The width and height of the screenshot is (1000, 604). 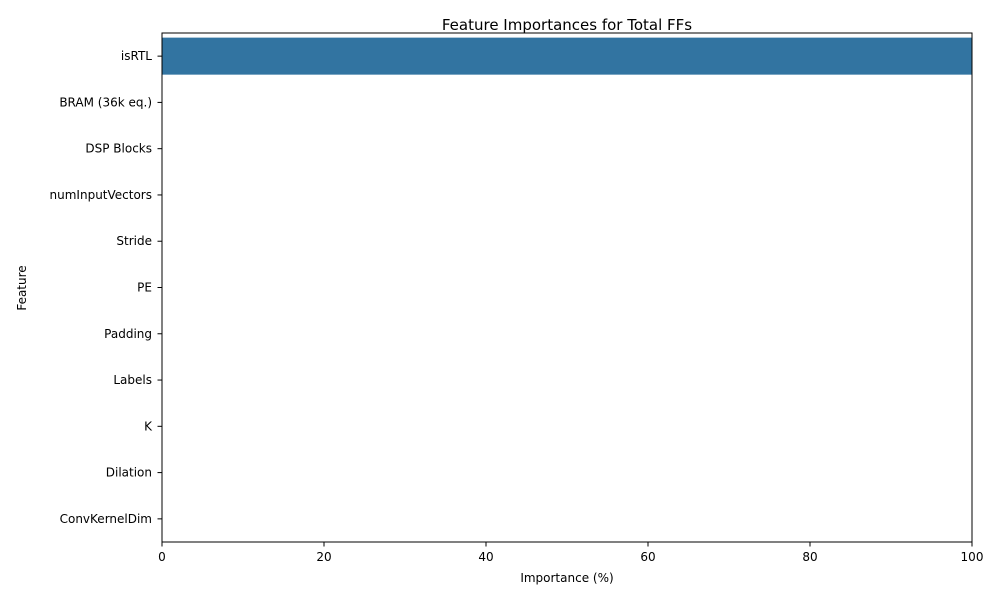 I want to click on y-tick-label: ConvKernelDim, so click(x=106, y=519).